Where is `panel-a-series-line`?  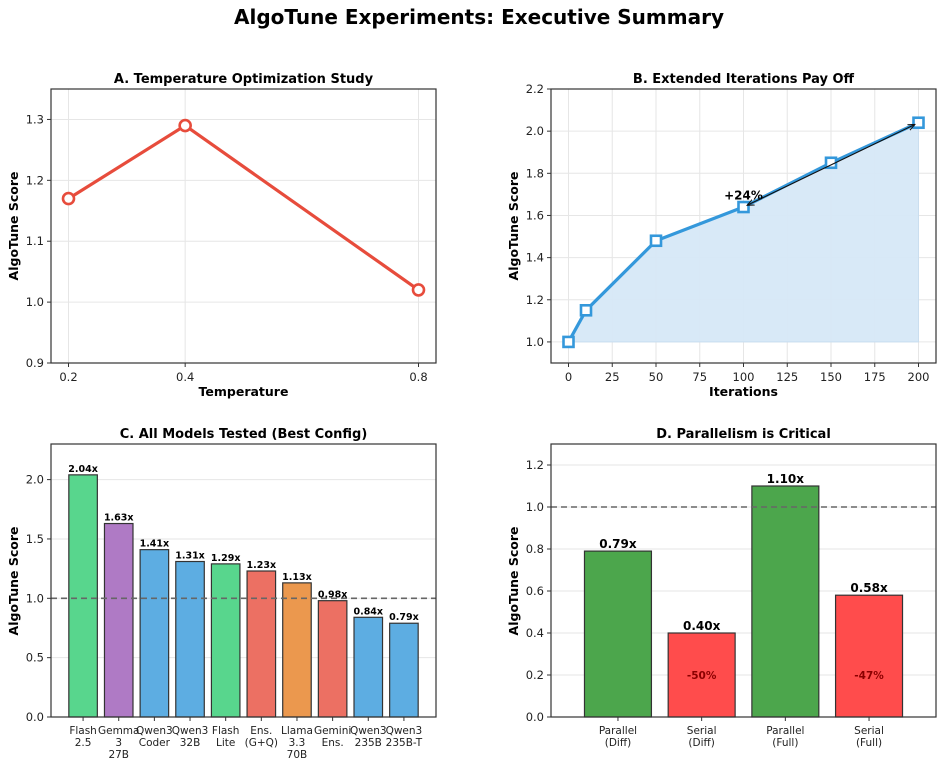 panel-a-series-line is located at coordinates (243, 207).